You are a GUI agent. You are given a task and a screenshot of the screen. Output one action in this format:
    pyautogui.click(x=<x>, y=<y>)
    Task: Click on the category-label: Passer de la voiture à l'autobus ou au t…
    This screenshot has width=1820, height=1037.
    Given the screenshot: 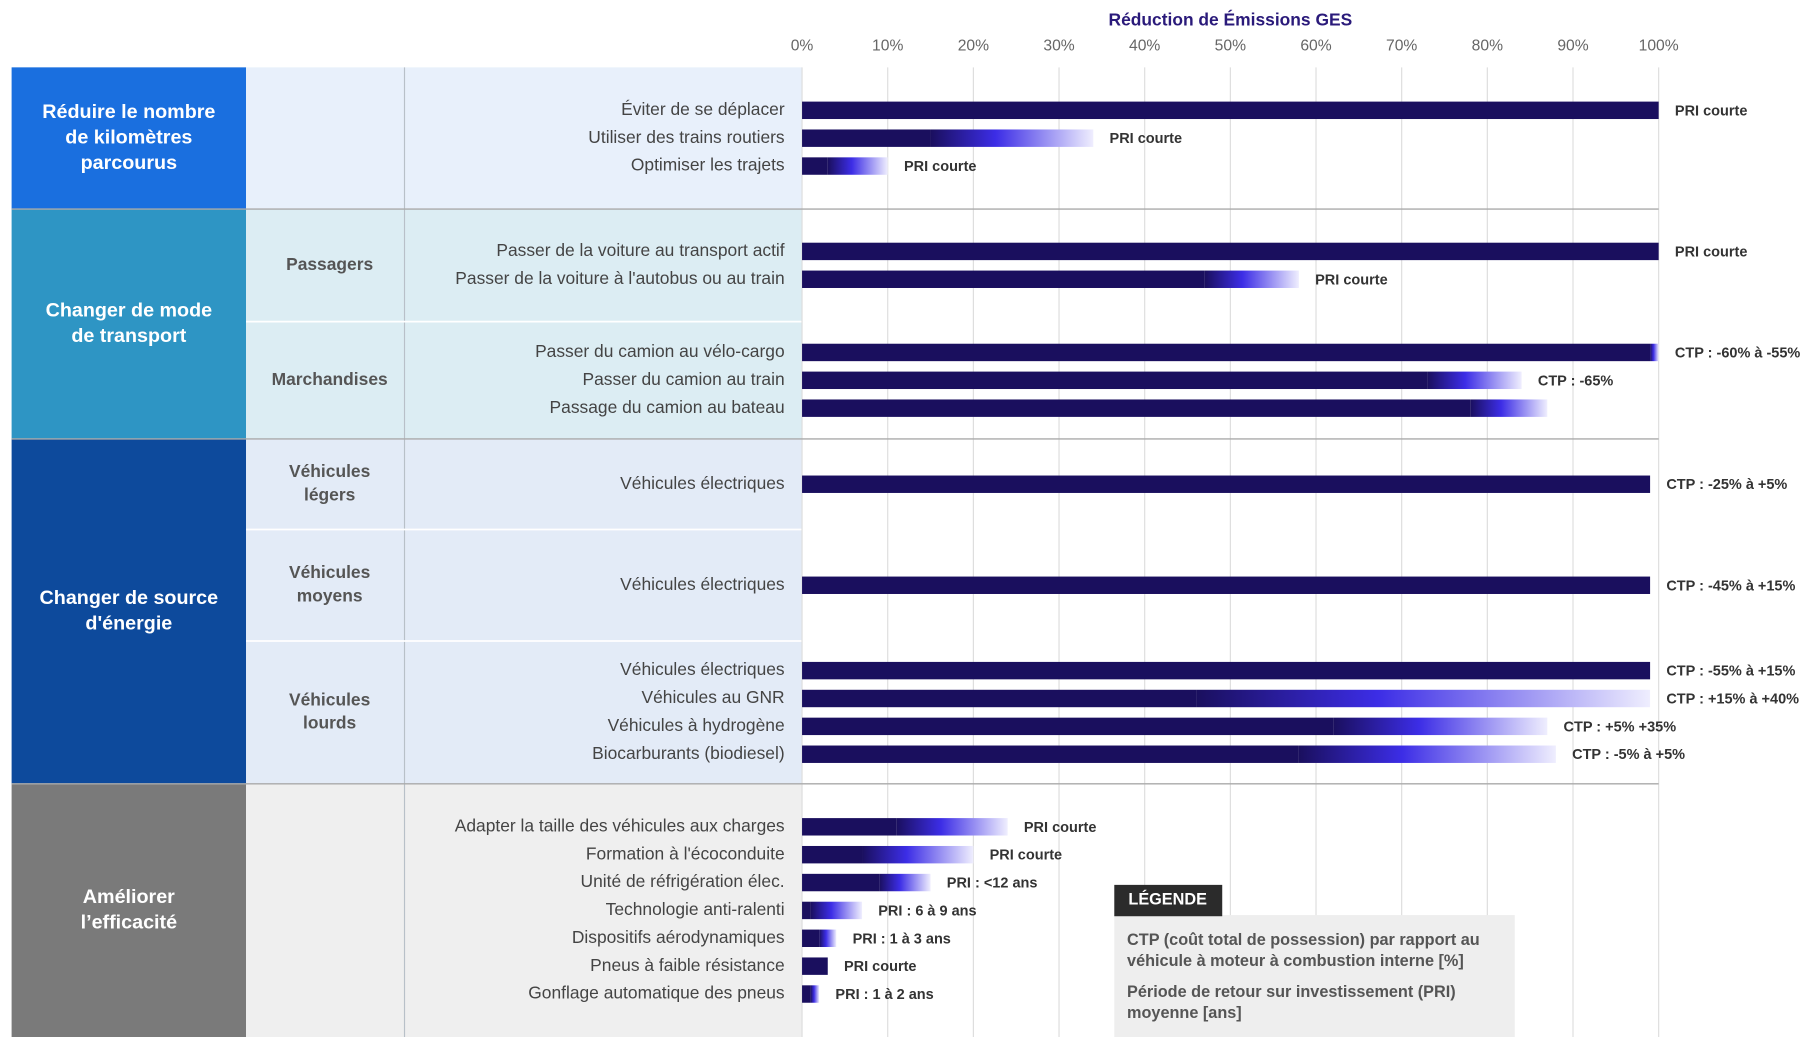 What is the action you would take?
    pyautogui.click(x=619, y=278)
    